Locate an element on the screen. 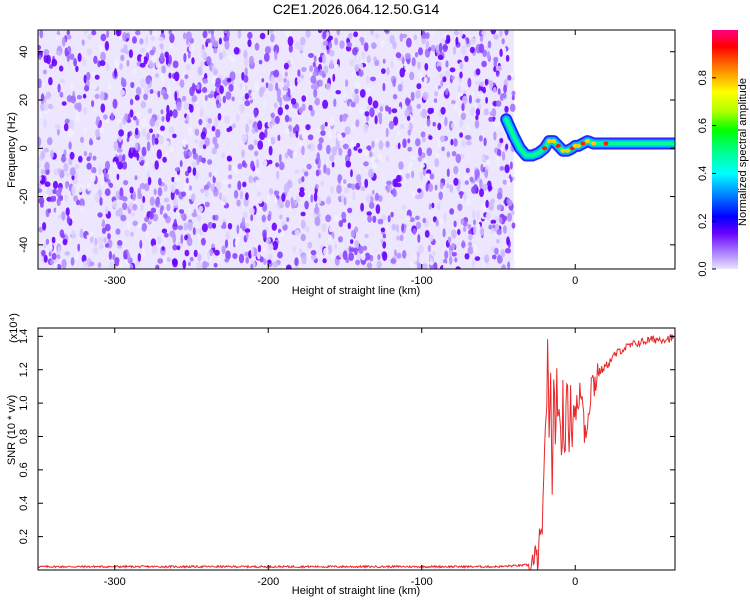  bottom-ytick-label: 0.8 is located at coordinates (24, 436).